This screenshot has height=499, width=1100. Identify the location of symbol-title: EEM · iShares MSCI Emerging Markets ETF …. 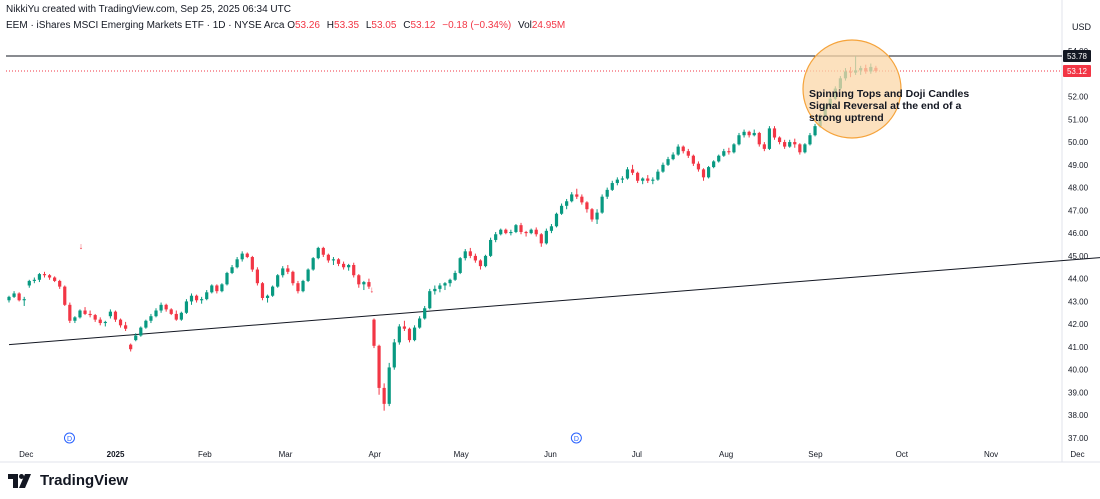
(145, 25).